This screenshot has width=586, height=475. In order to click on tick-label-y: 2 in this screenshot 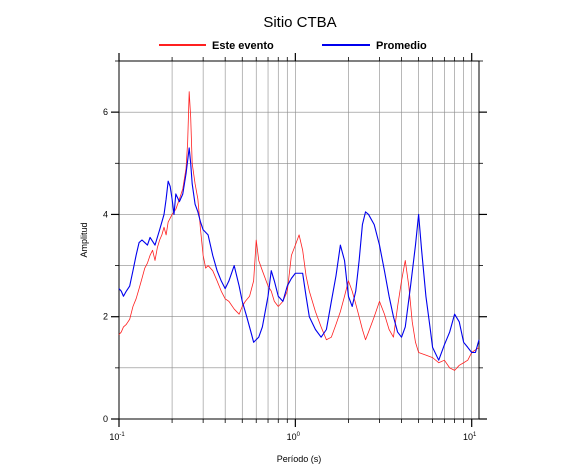, I will do `click(105, 317)`.